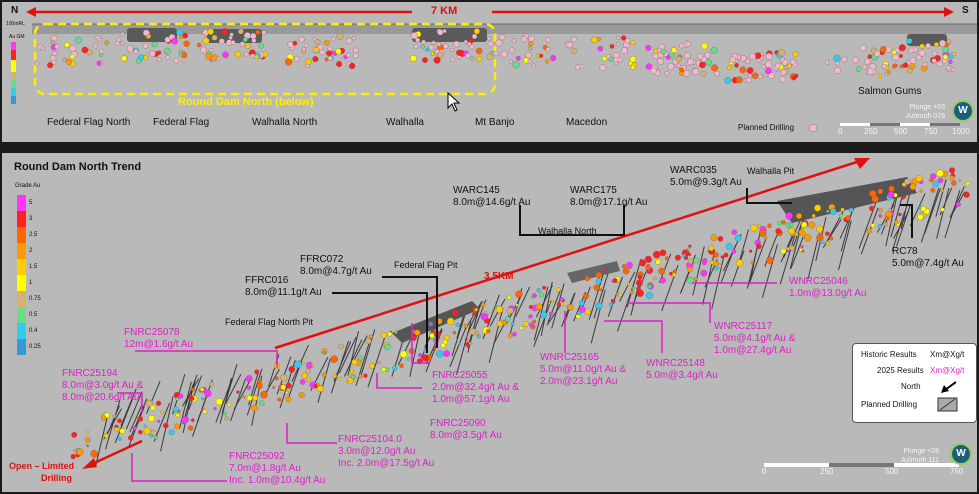  Describe the element at coordinates (466, 430) in the screenshot. I see `new-result-fnrc25090: FNRC25090 8.0m@3.5g/t Au` at that location.